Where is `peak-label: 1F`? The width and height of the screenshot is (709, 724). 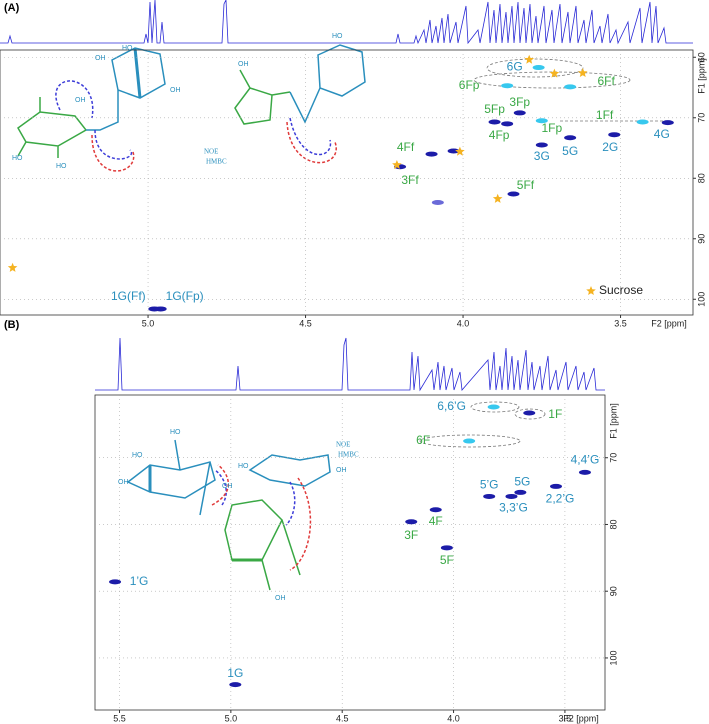 peak-label: 1F is located at coordinates (555, 414).